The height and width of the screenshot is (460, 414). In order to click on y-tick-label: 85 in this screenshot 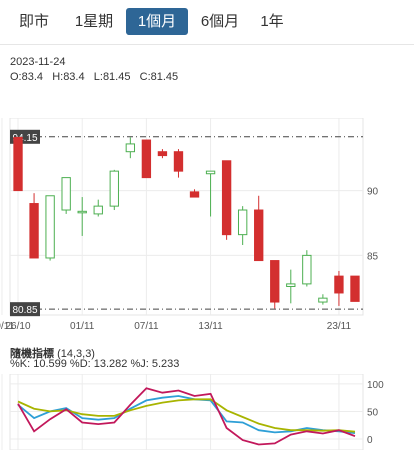, I will do `click(373, 256)`.